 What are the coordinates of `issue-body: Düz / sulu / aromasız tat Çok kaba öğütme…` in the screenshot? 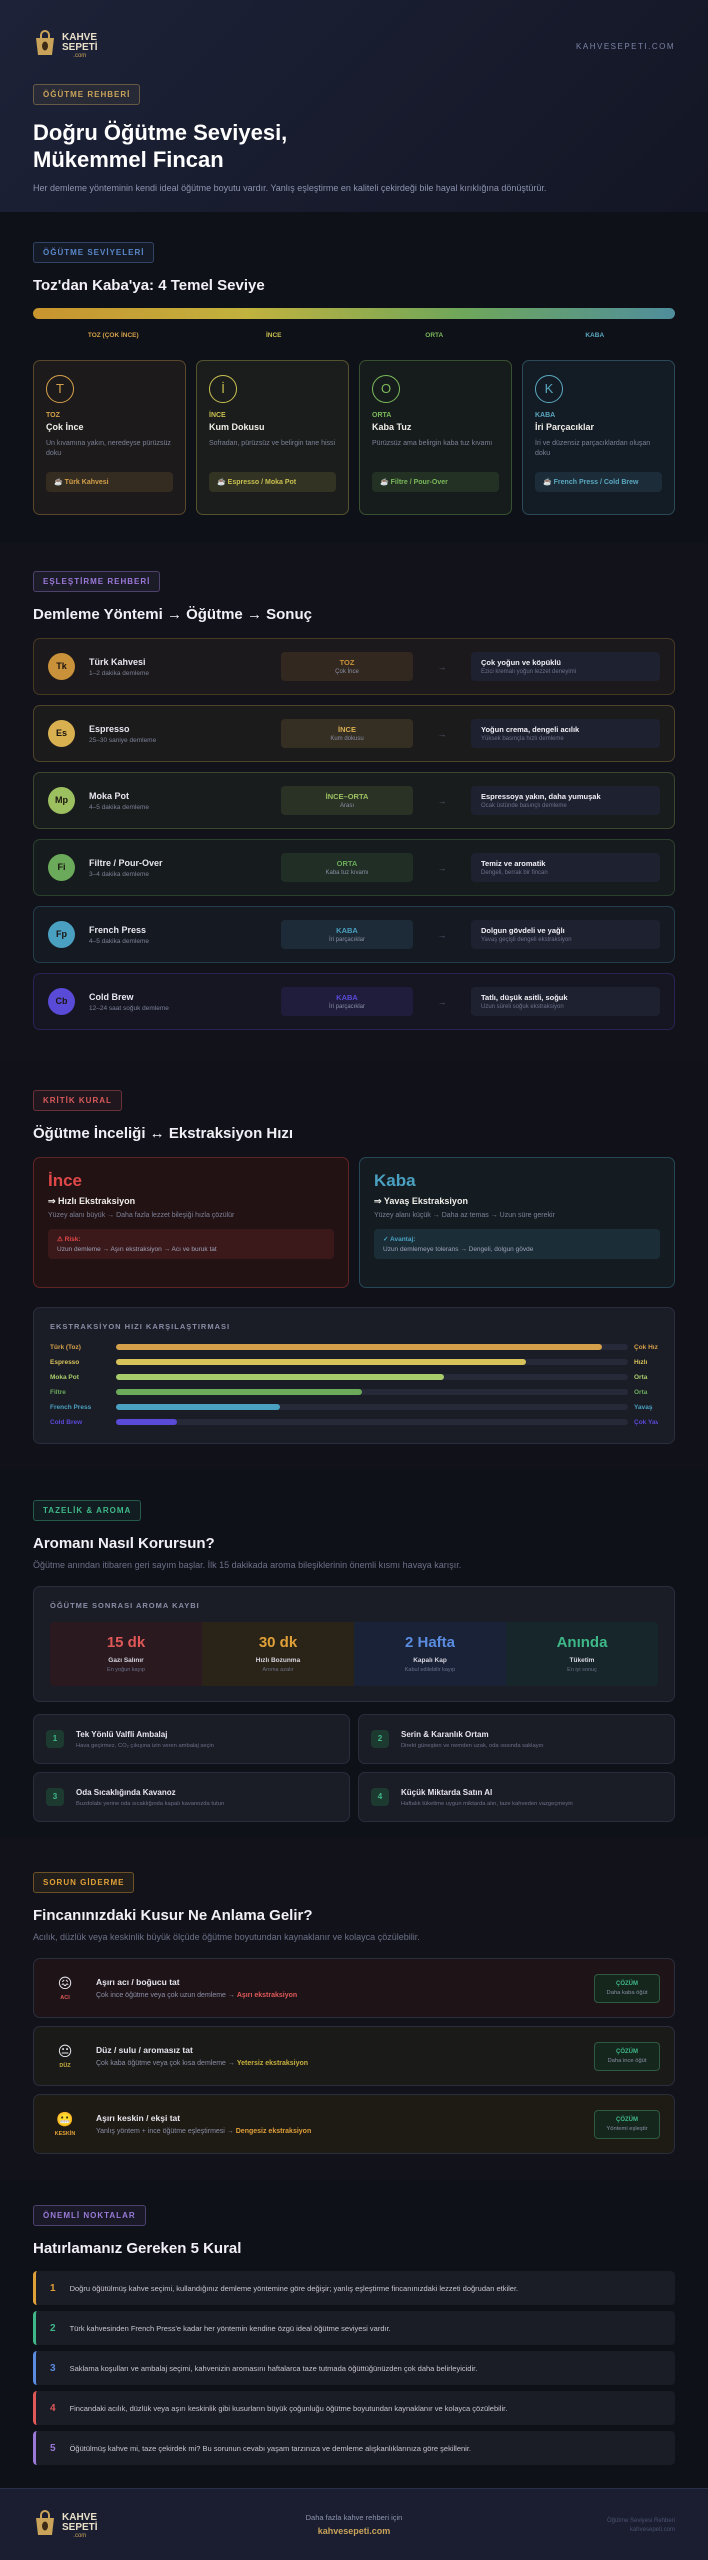 It's located at (338, 2056).